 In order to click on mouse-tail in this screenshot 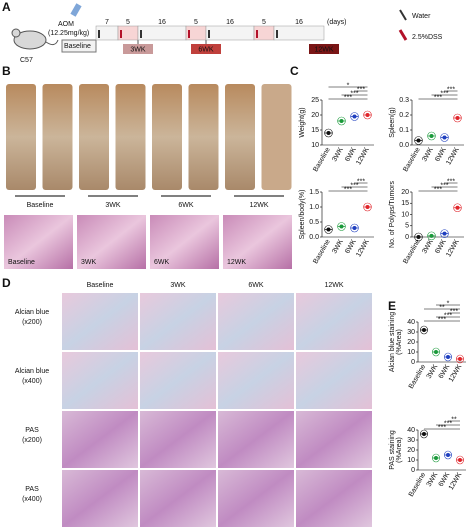, I will do `click(52, 42)`.